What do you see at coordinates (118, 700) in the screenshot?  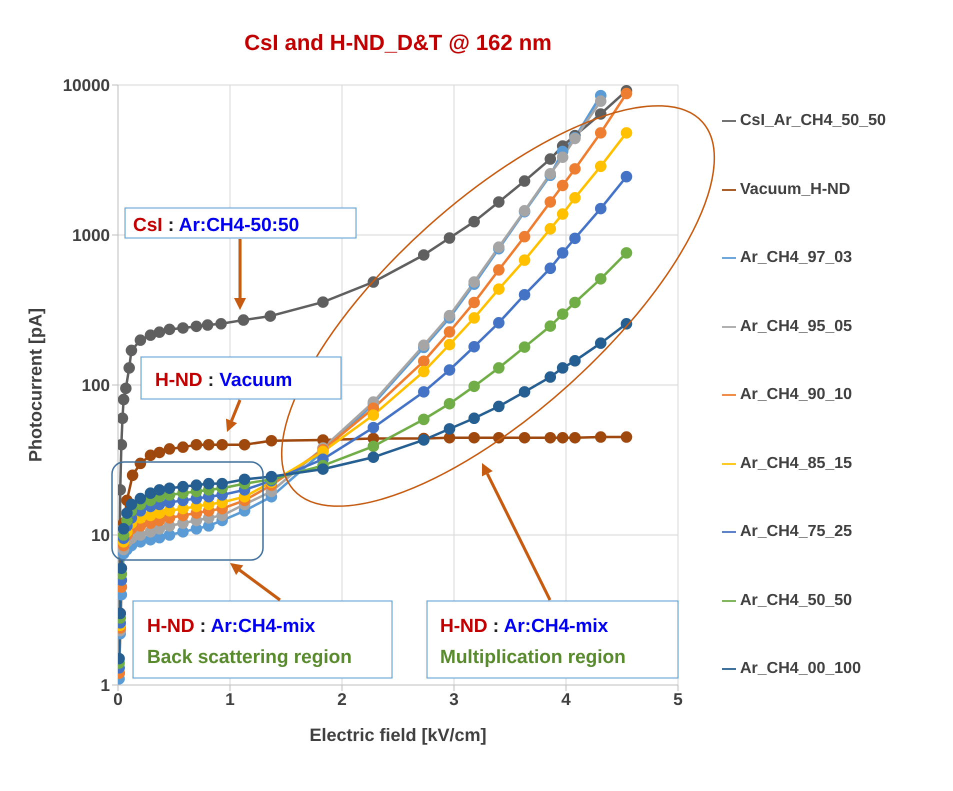 I see `x-tick-label: 0` at bounding box center [118, 700].